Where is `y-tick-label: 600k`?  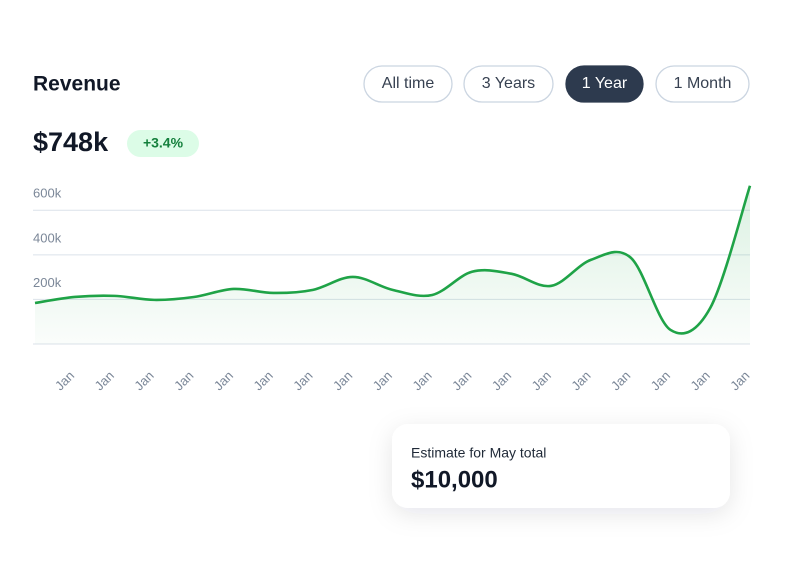 y-tick-label: 600k is located at coordinates (47, 193).